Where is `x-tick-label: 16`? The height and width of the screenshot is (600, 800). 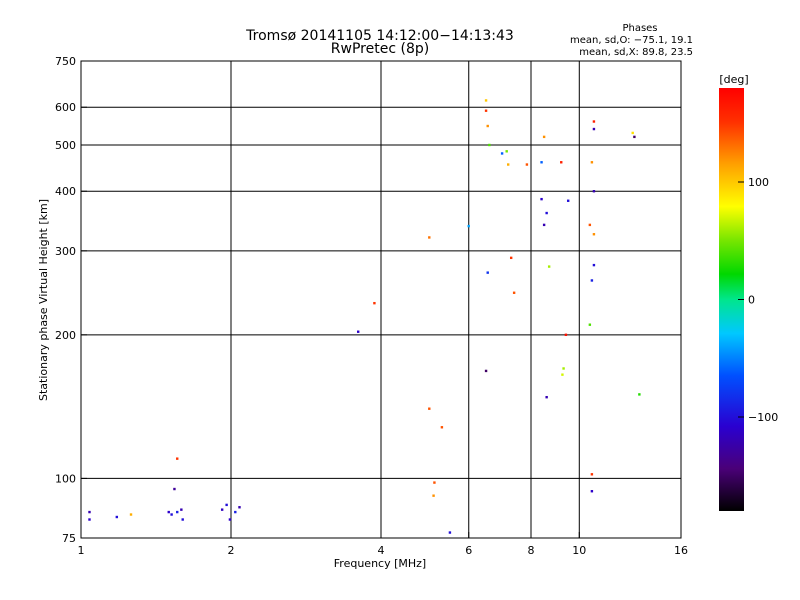
x-tick-label: 16 is located at coordinates (681, 550).